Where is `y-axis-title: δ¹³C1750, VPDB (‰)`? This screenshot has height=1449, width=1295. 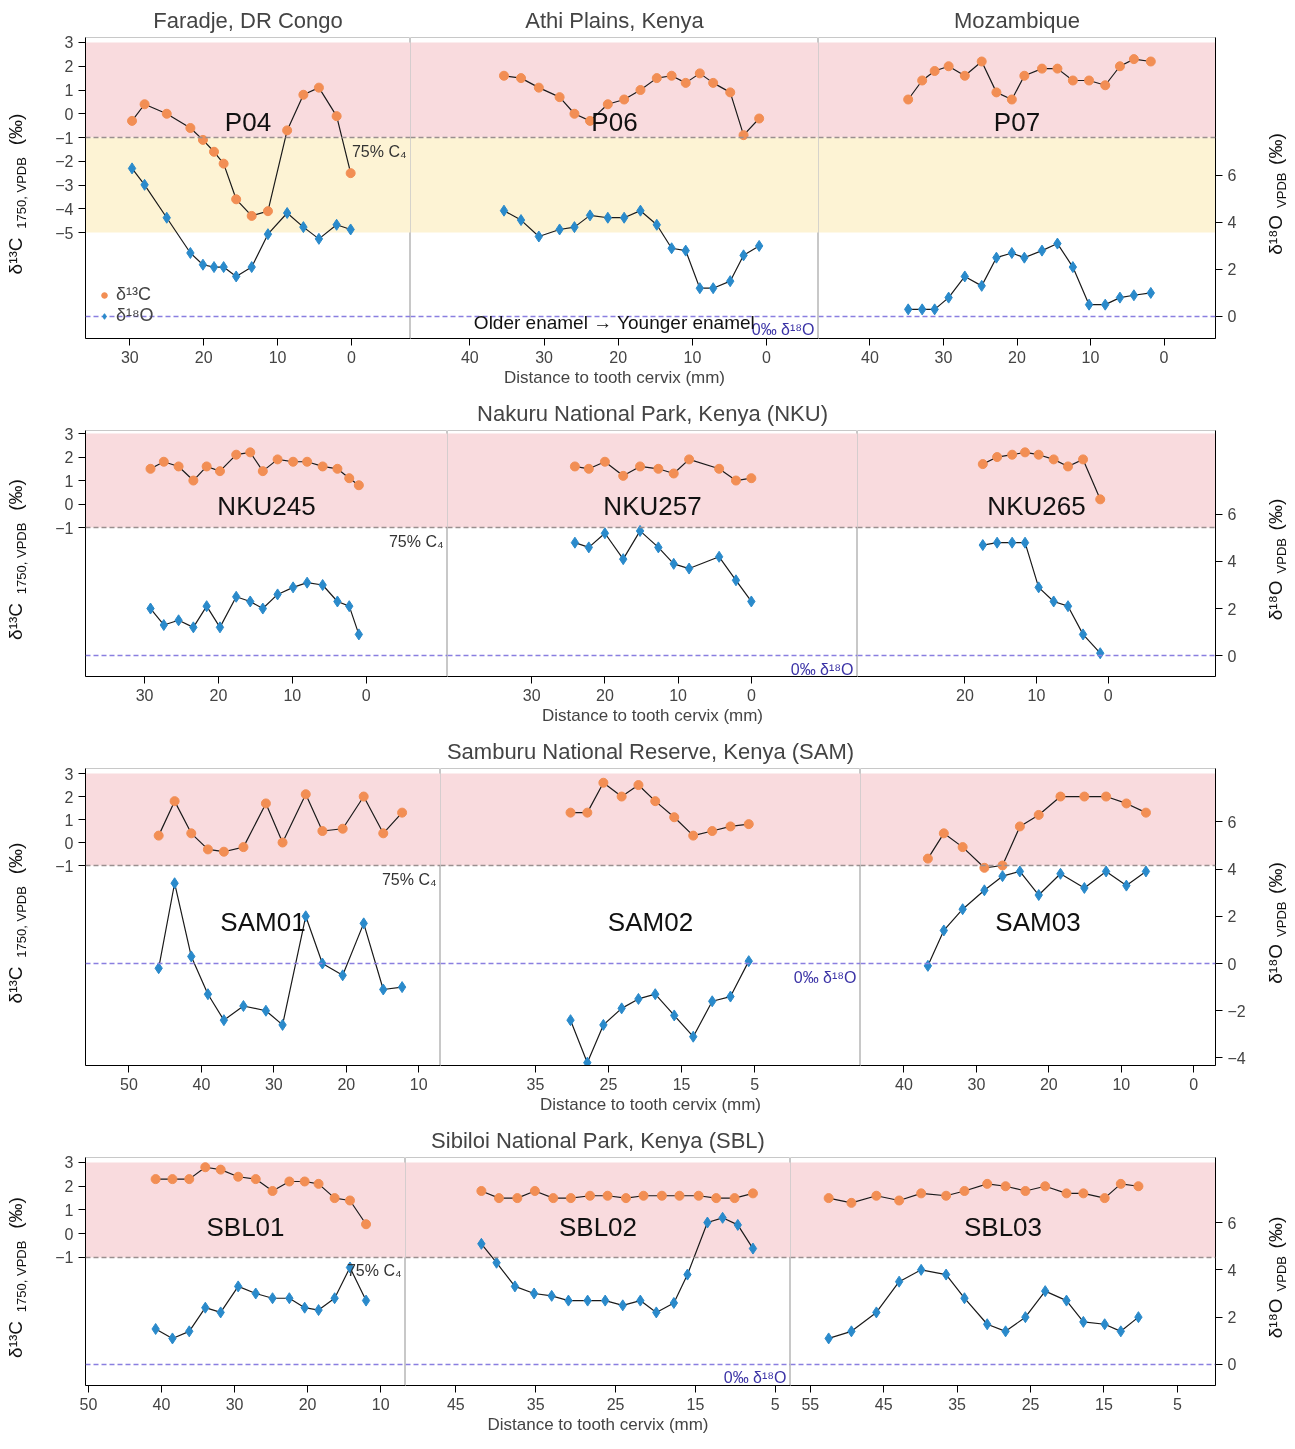 y-axis-title: δ¹³C1750, VPDB (‰) is located at coordinates (17, 194).